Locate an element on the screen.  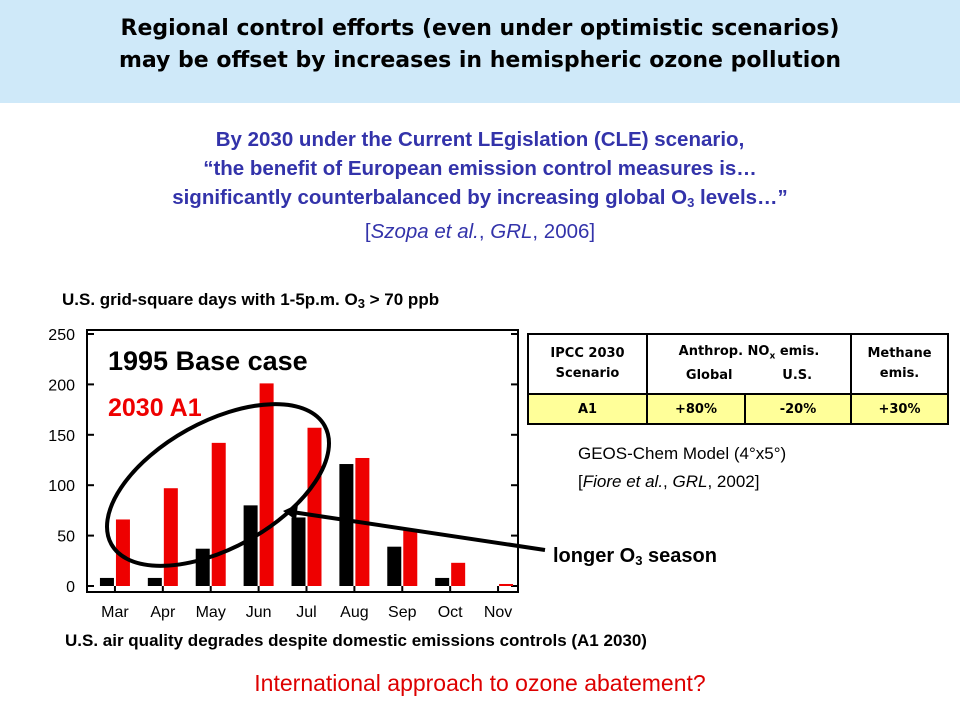
callout-end: season is located at coordinates (679, 556).